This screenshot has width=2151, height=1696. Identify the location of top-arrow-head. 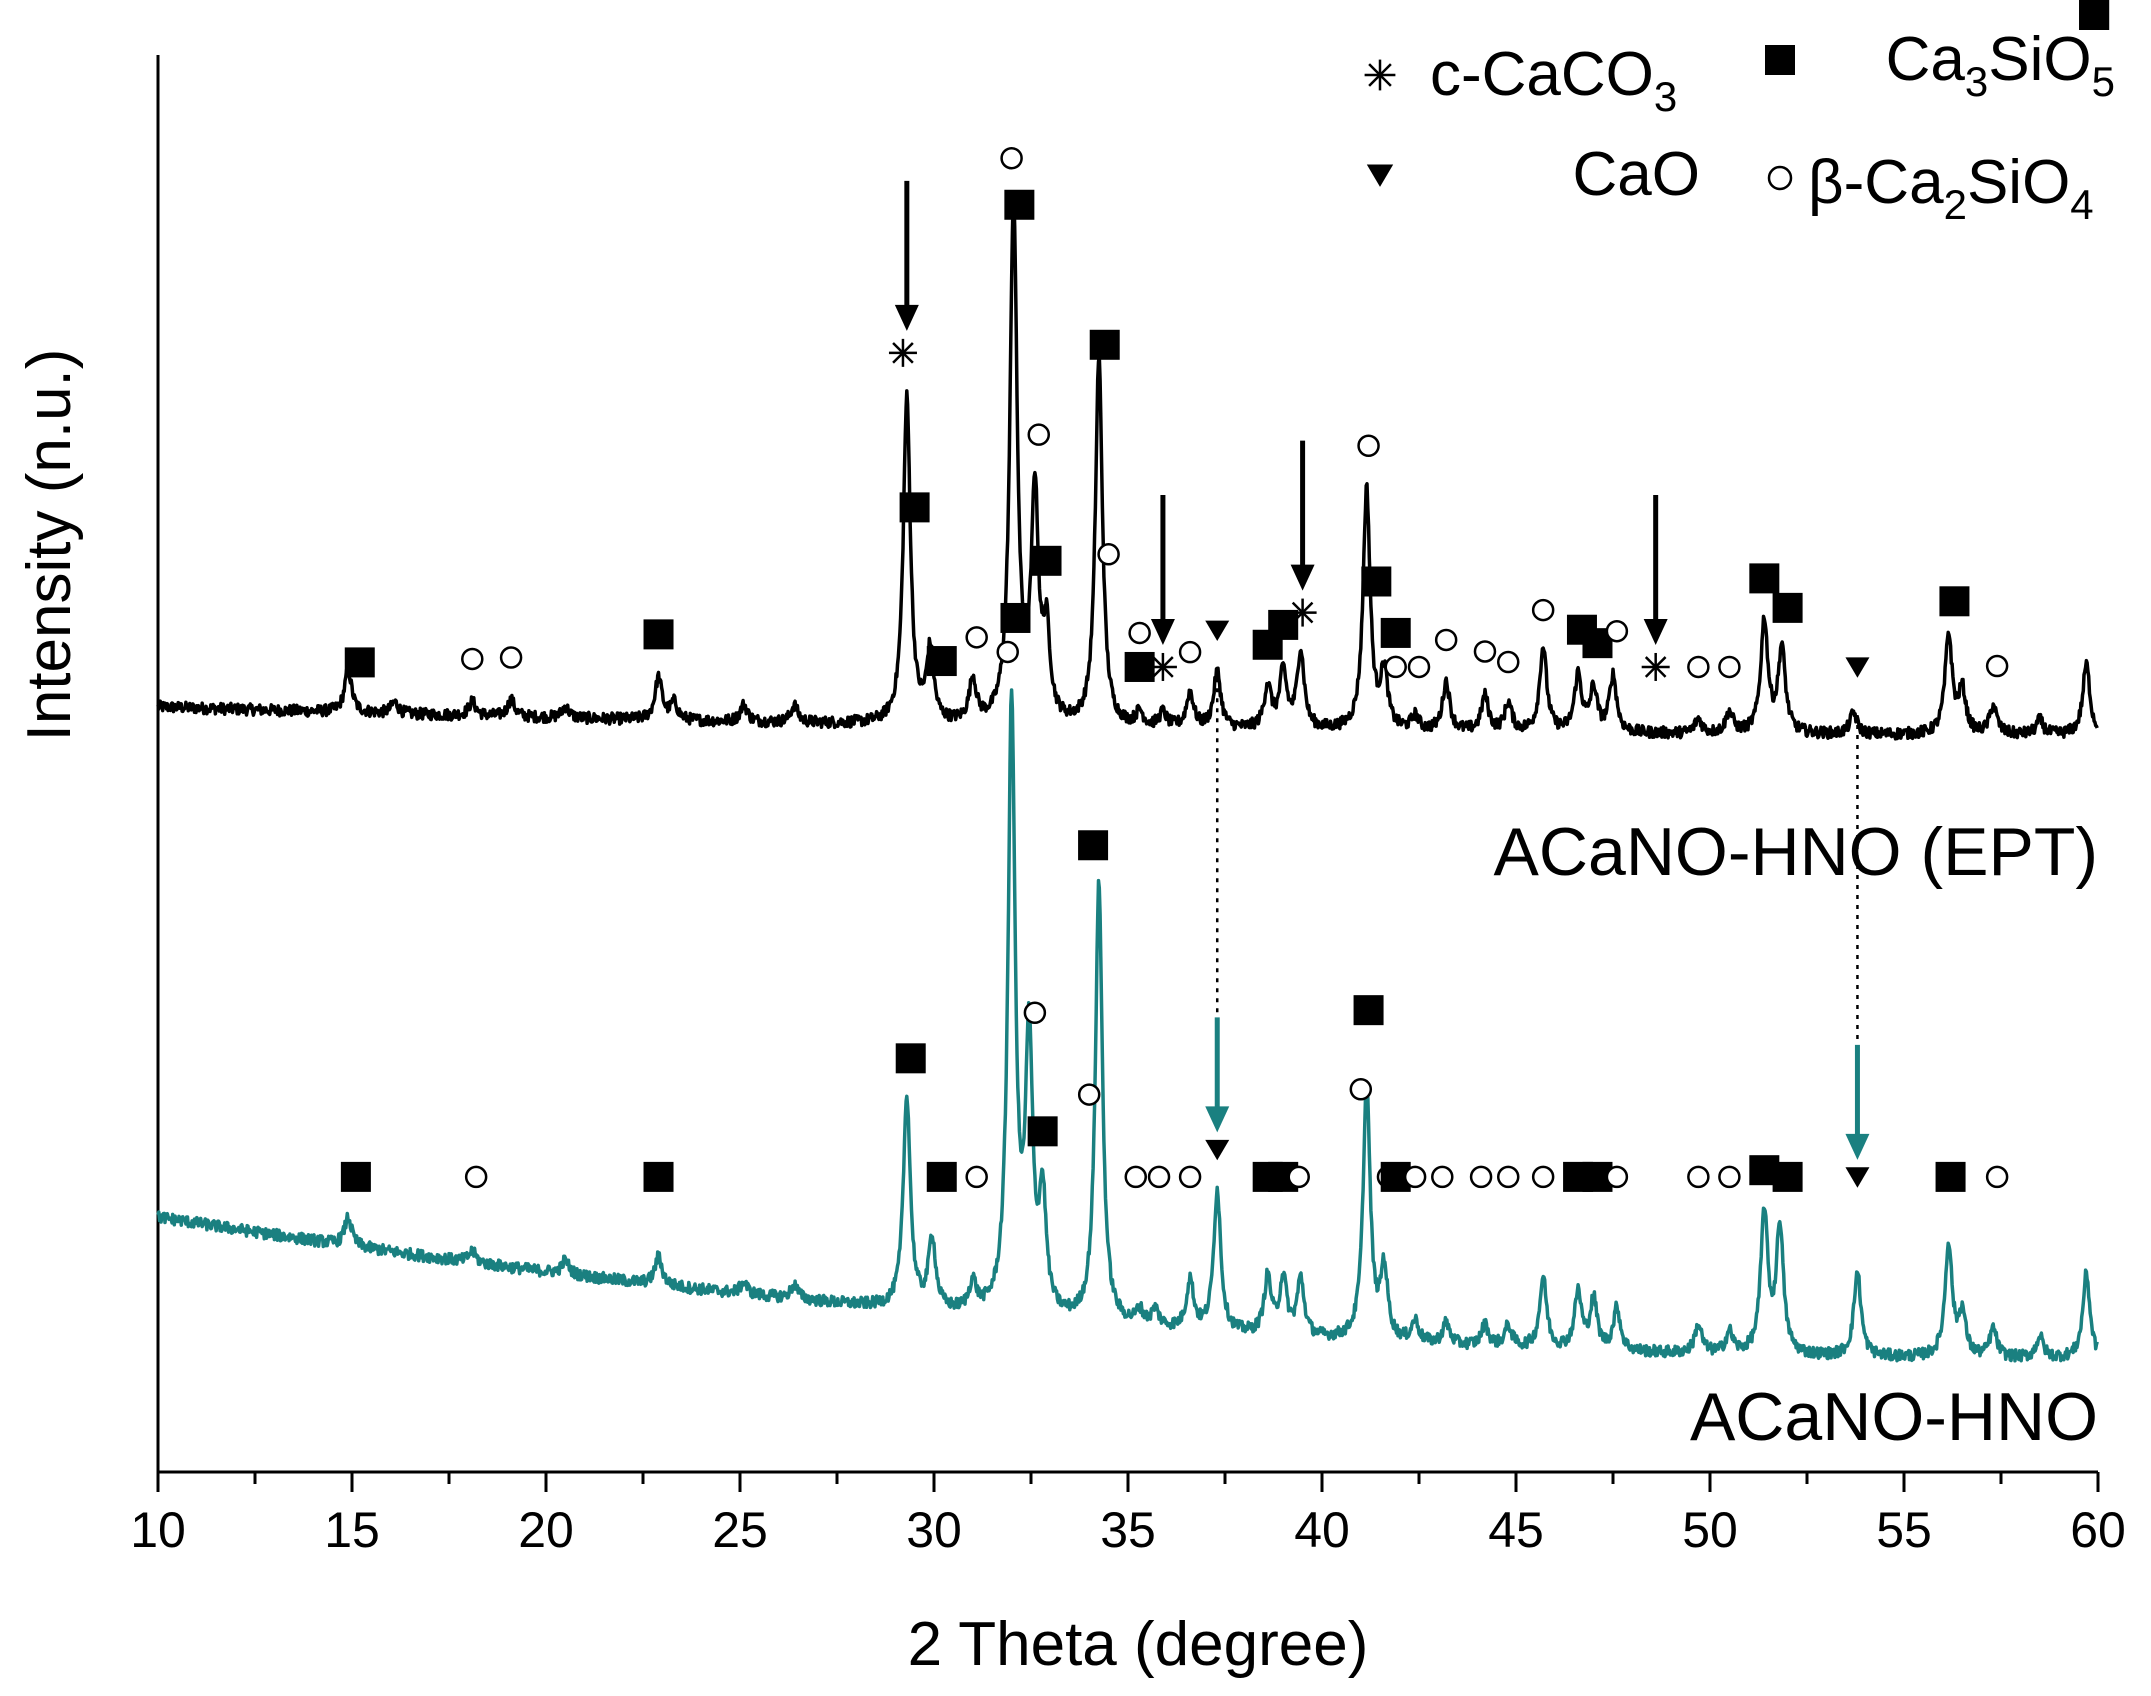
(1302, 577).